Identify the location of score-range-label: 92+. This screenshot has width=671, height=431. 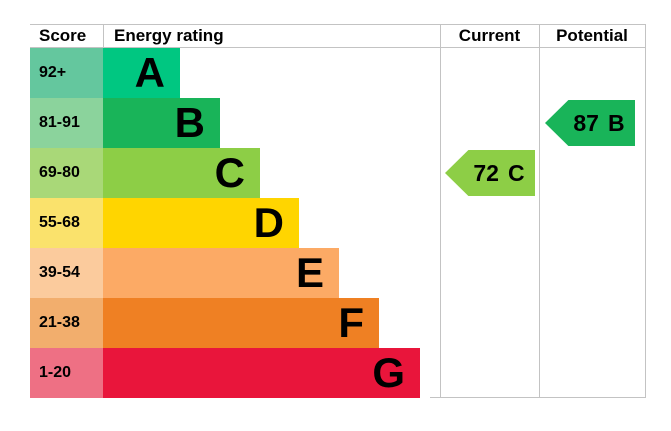
(66, 73).